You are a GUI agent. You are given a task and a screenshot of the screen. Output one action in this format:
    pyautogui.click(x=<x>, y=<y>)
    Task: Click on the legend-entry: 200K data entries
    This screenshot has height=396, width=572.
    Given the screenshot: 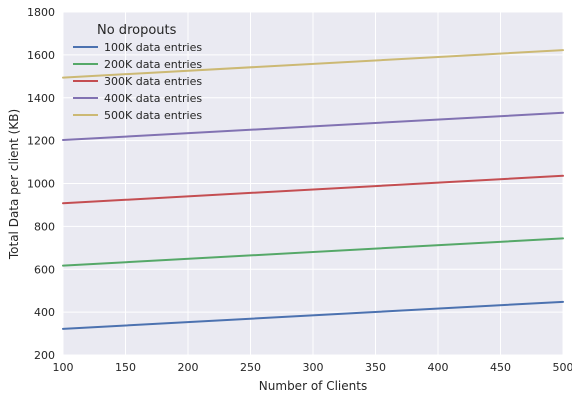 What is the action you would take?
    pyautogui.click(x=153, y=64)
    